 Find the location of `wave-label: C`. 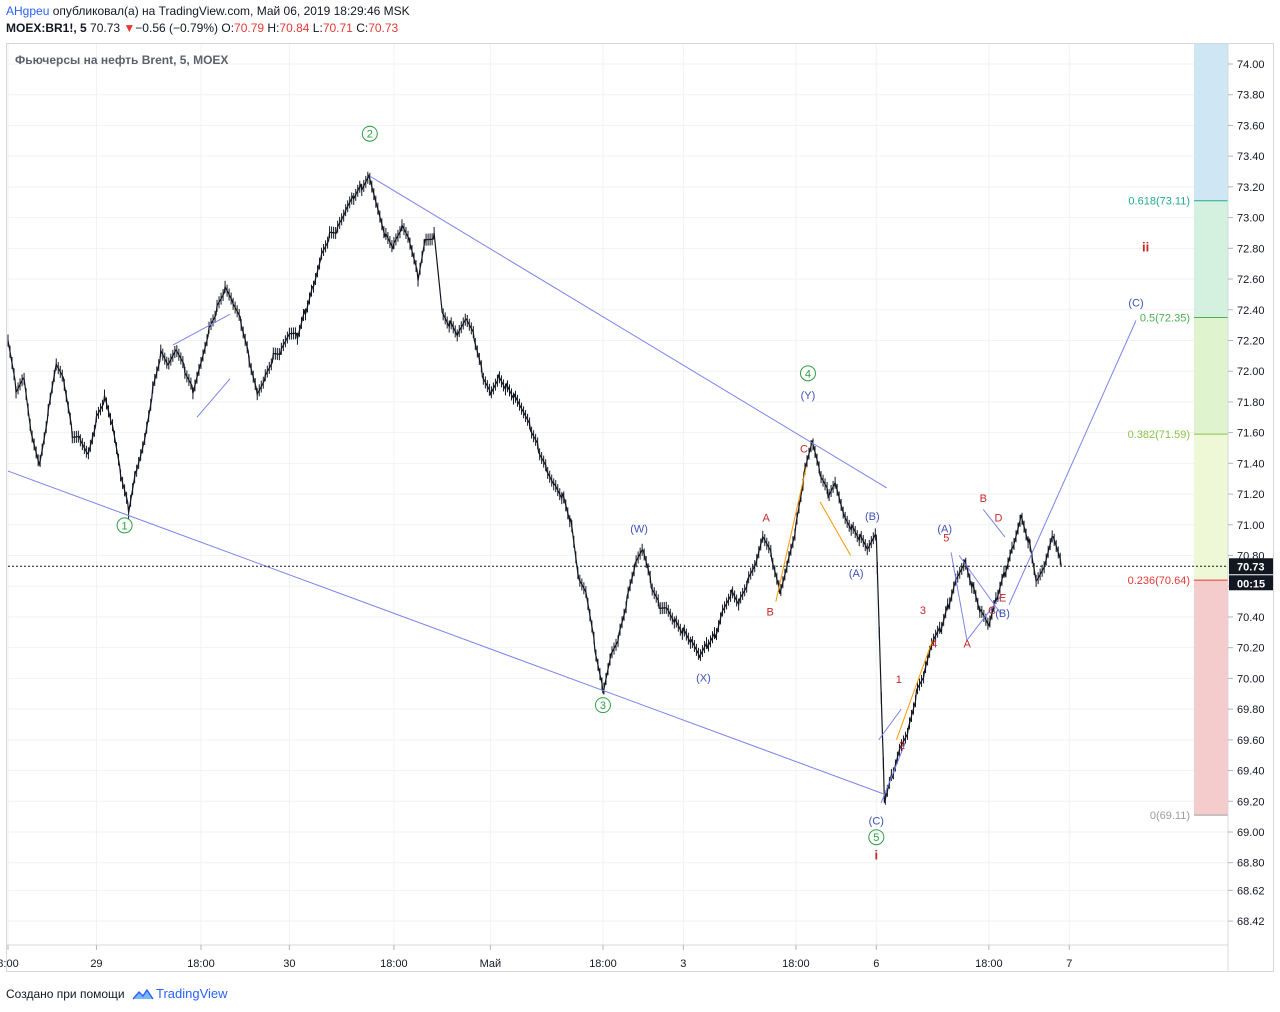

wave-label: C is located at coordinates (804, 450).